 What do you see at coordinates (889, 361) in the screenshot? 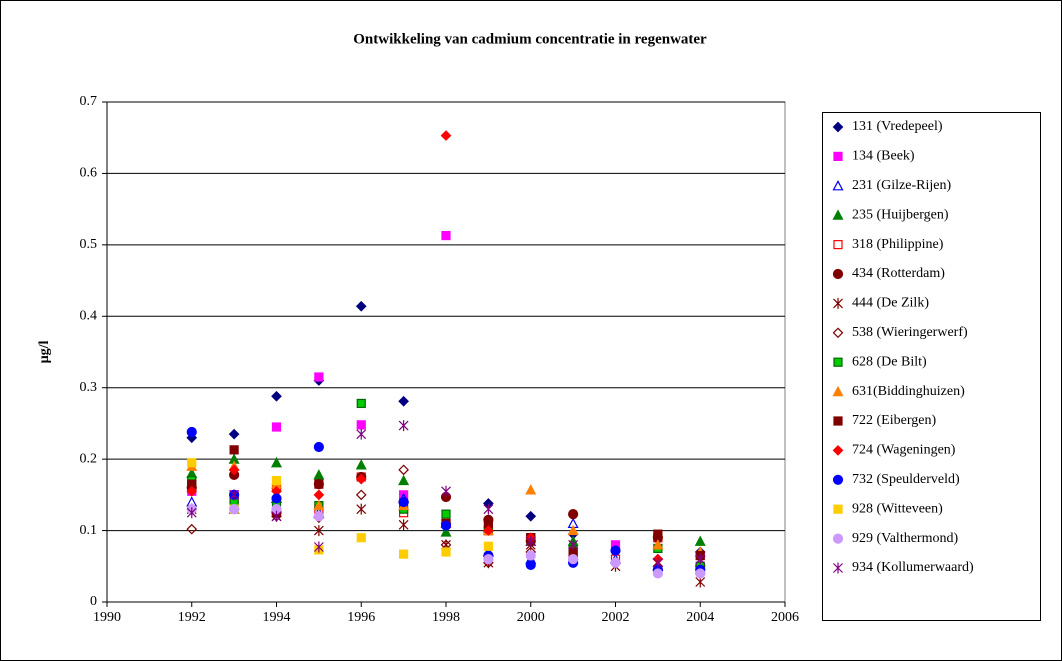
I see `legend-label: 628 (De Bilt)` at bounding box center [889, 361].